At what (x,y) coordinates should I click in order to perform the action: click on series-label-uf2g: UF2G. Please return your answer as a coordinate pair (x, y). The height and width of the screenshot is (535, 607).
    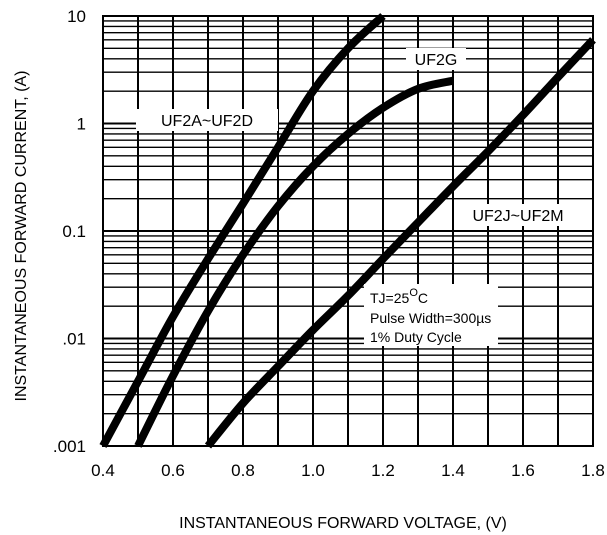
    Looking at the image, I should click on (436, 59).